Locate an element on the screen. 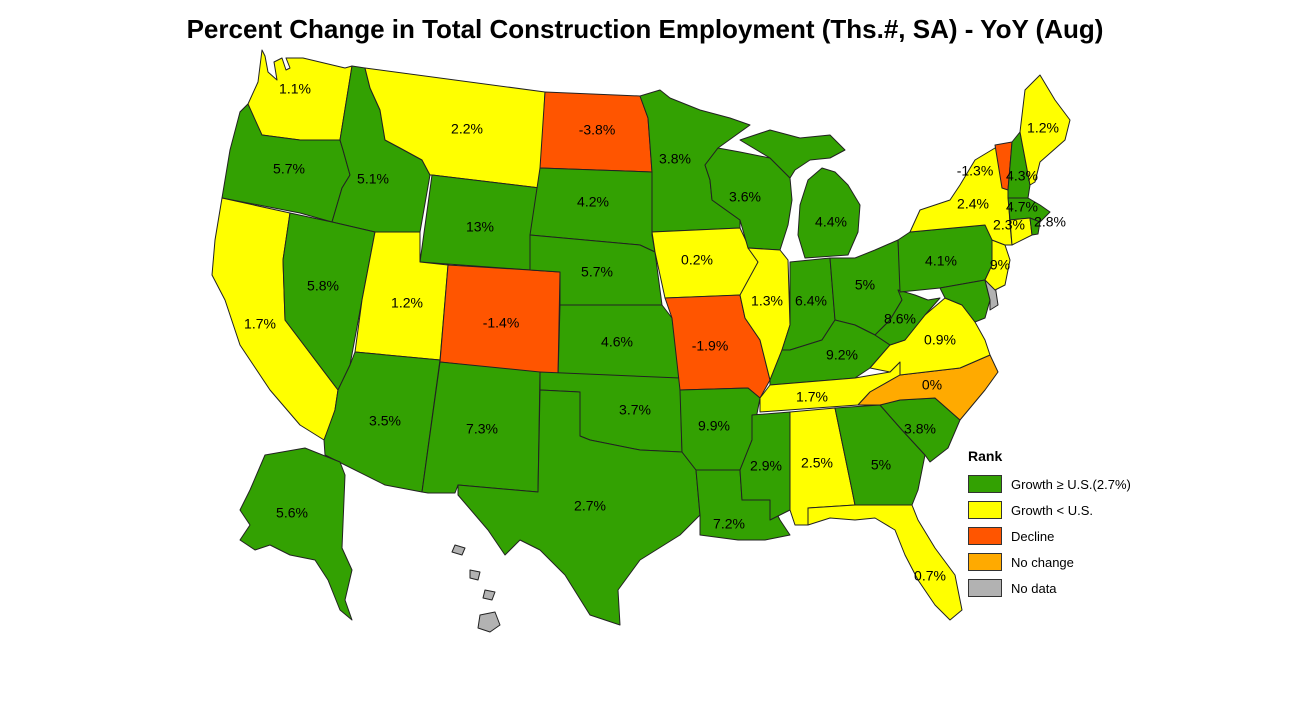 This screenshot has width=1290, height=726. state-value-label-OK: 3.7% is located at coordinates (635, 410).